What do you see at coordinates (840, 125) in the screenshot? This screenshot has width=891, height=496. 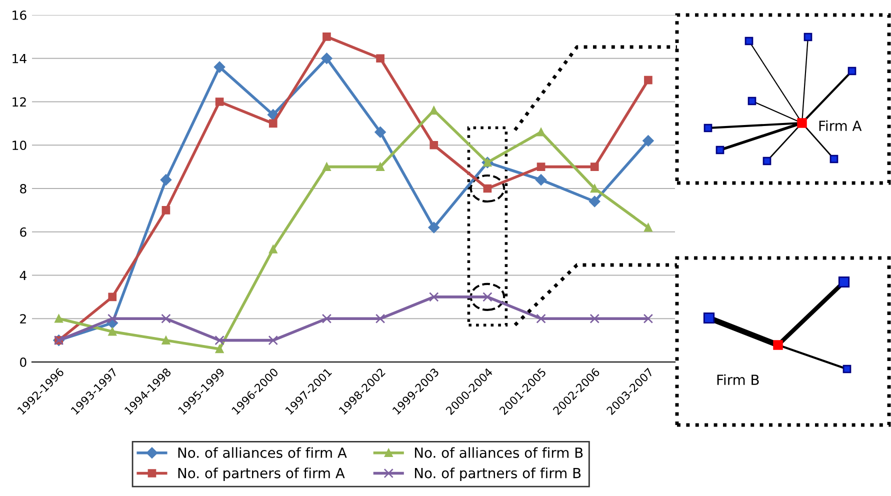 I see `text: Firm A` at bounding box center [840, 125].